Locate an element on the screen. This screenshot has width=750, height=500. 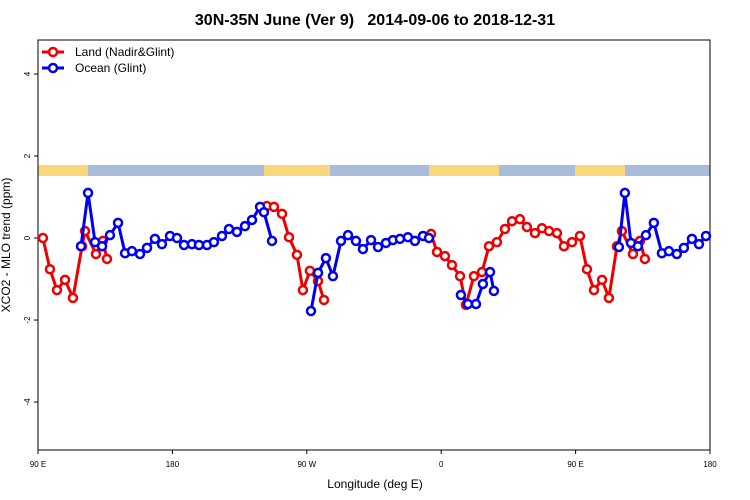
y-axis-label: XCO2 - MLO trend (ppm) is located at coordinates (6, 245).